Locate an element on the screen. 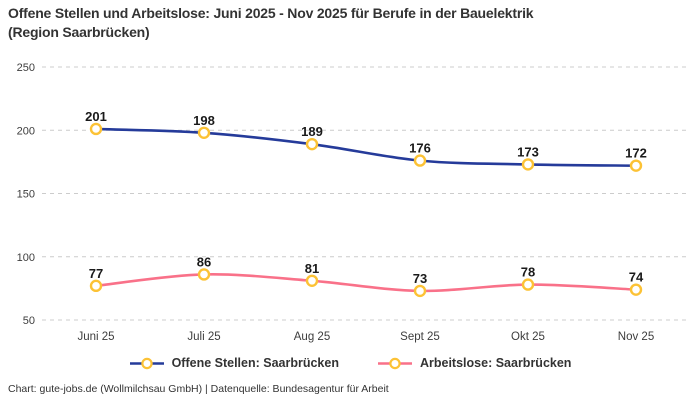 The image size is (700, 400). legend-item-0: Offene Stellen: Saarbrücken is located at coordinates (234, 363).